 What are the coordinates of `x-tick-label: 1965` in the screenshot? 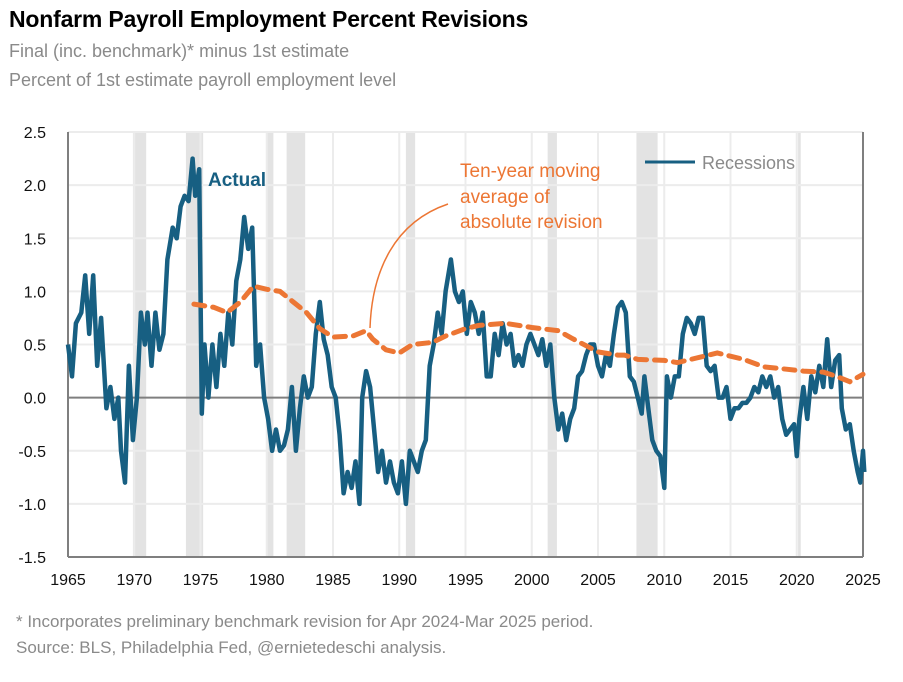 It's located at (68, 580).